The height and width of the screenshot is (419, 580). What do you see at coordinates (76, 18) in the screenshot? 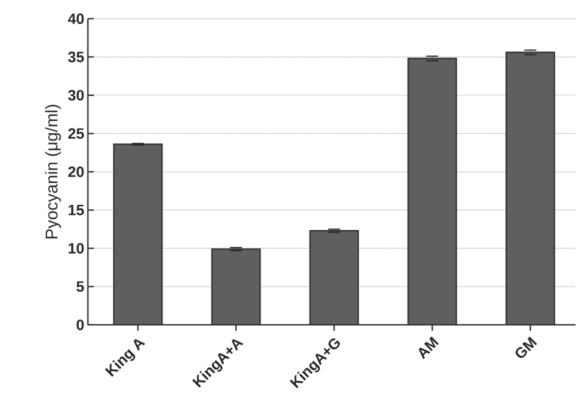
I see `y-tick-label: 40` at bounding box center [76, 18].